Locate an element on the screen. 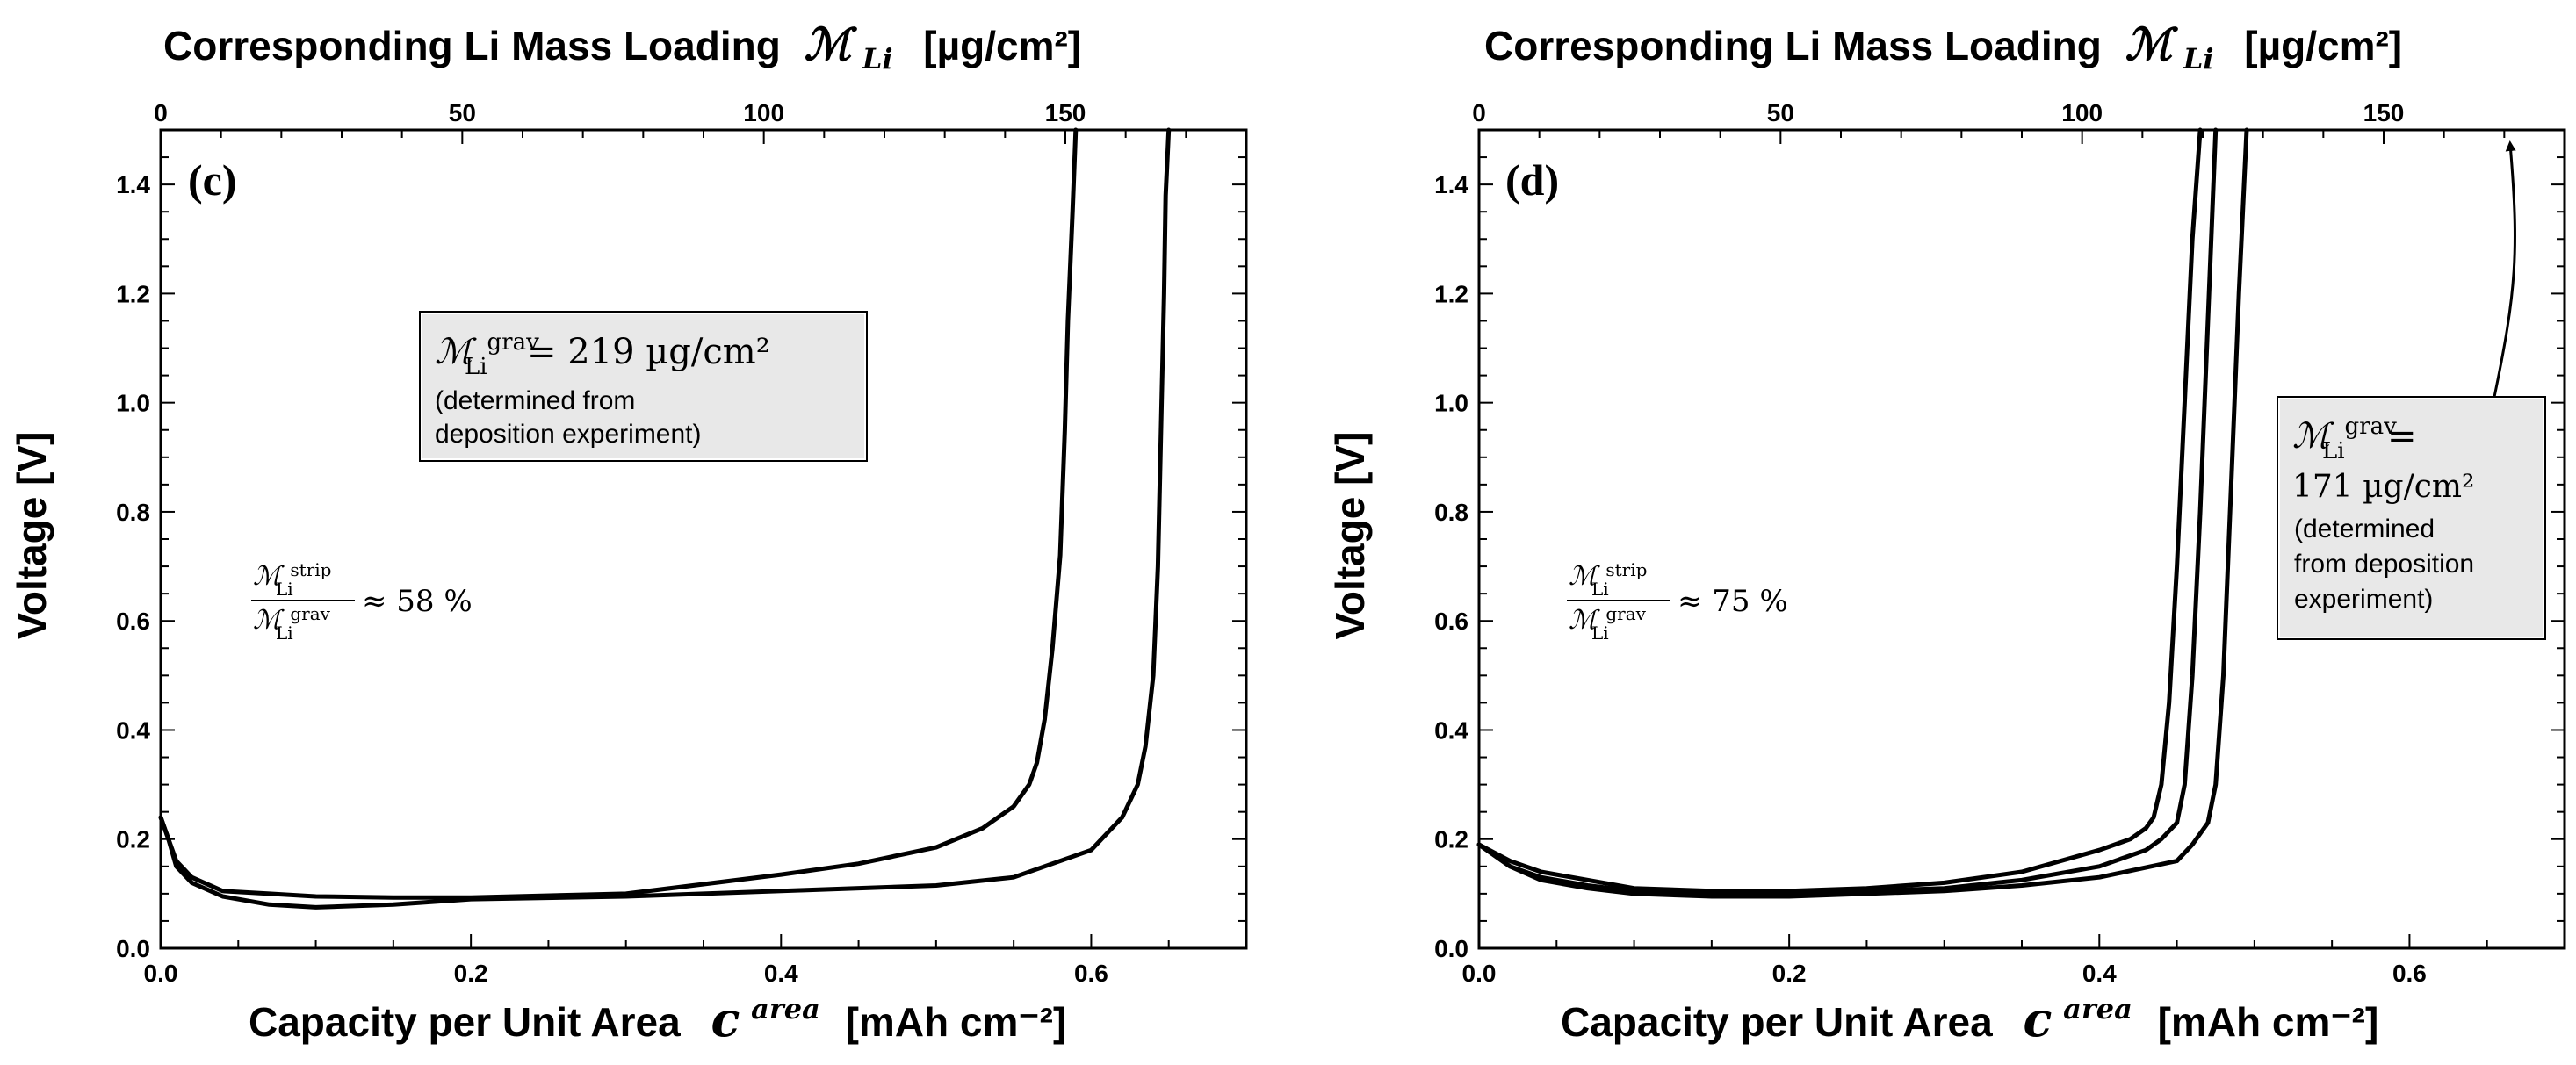 The height and width of the screenshot is (1065, 2576). top-axis-label-c: Corresponding Li Mass Loading is located at coordinates (472, 45).